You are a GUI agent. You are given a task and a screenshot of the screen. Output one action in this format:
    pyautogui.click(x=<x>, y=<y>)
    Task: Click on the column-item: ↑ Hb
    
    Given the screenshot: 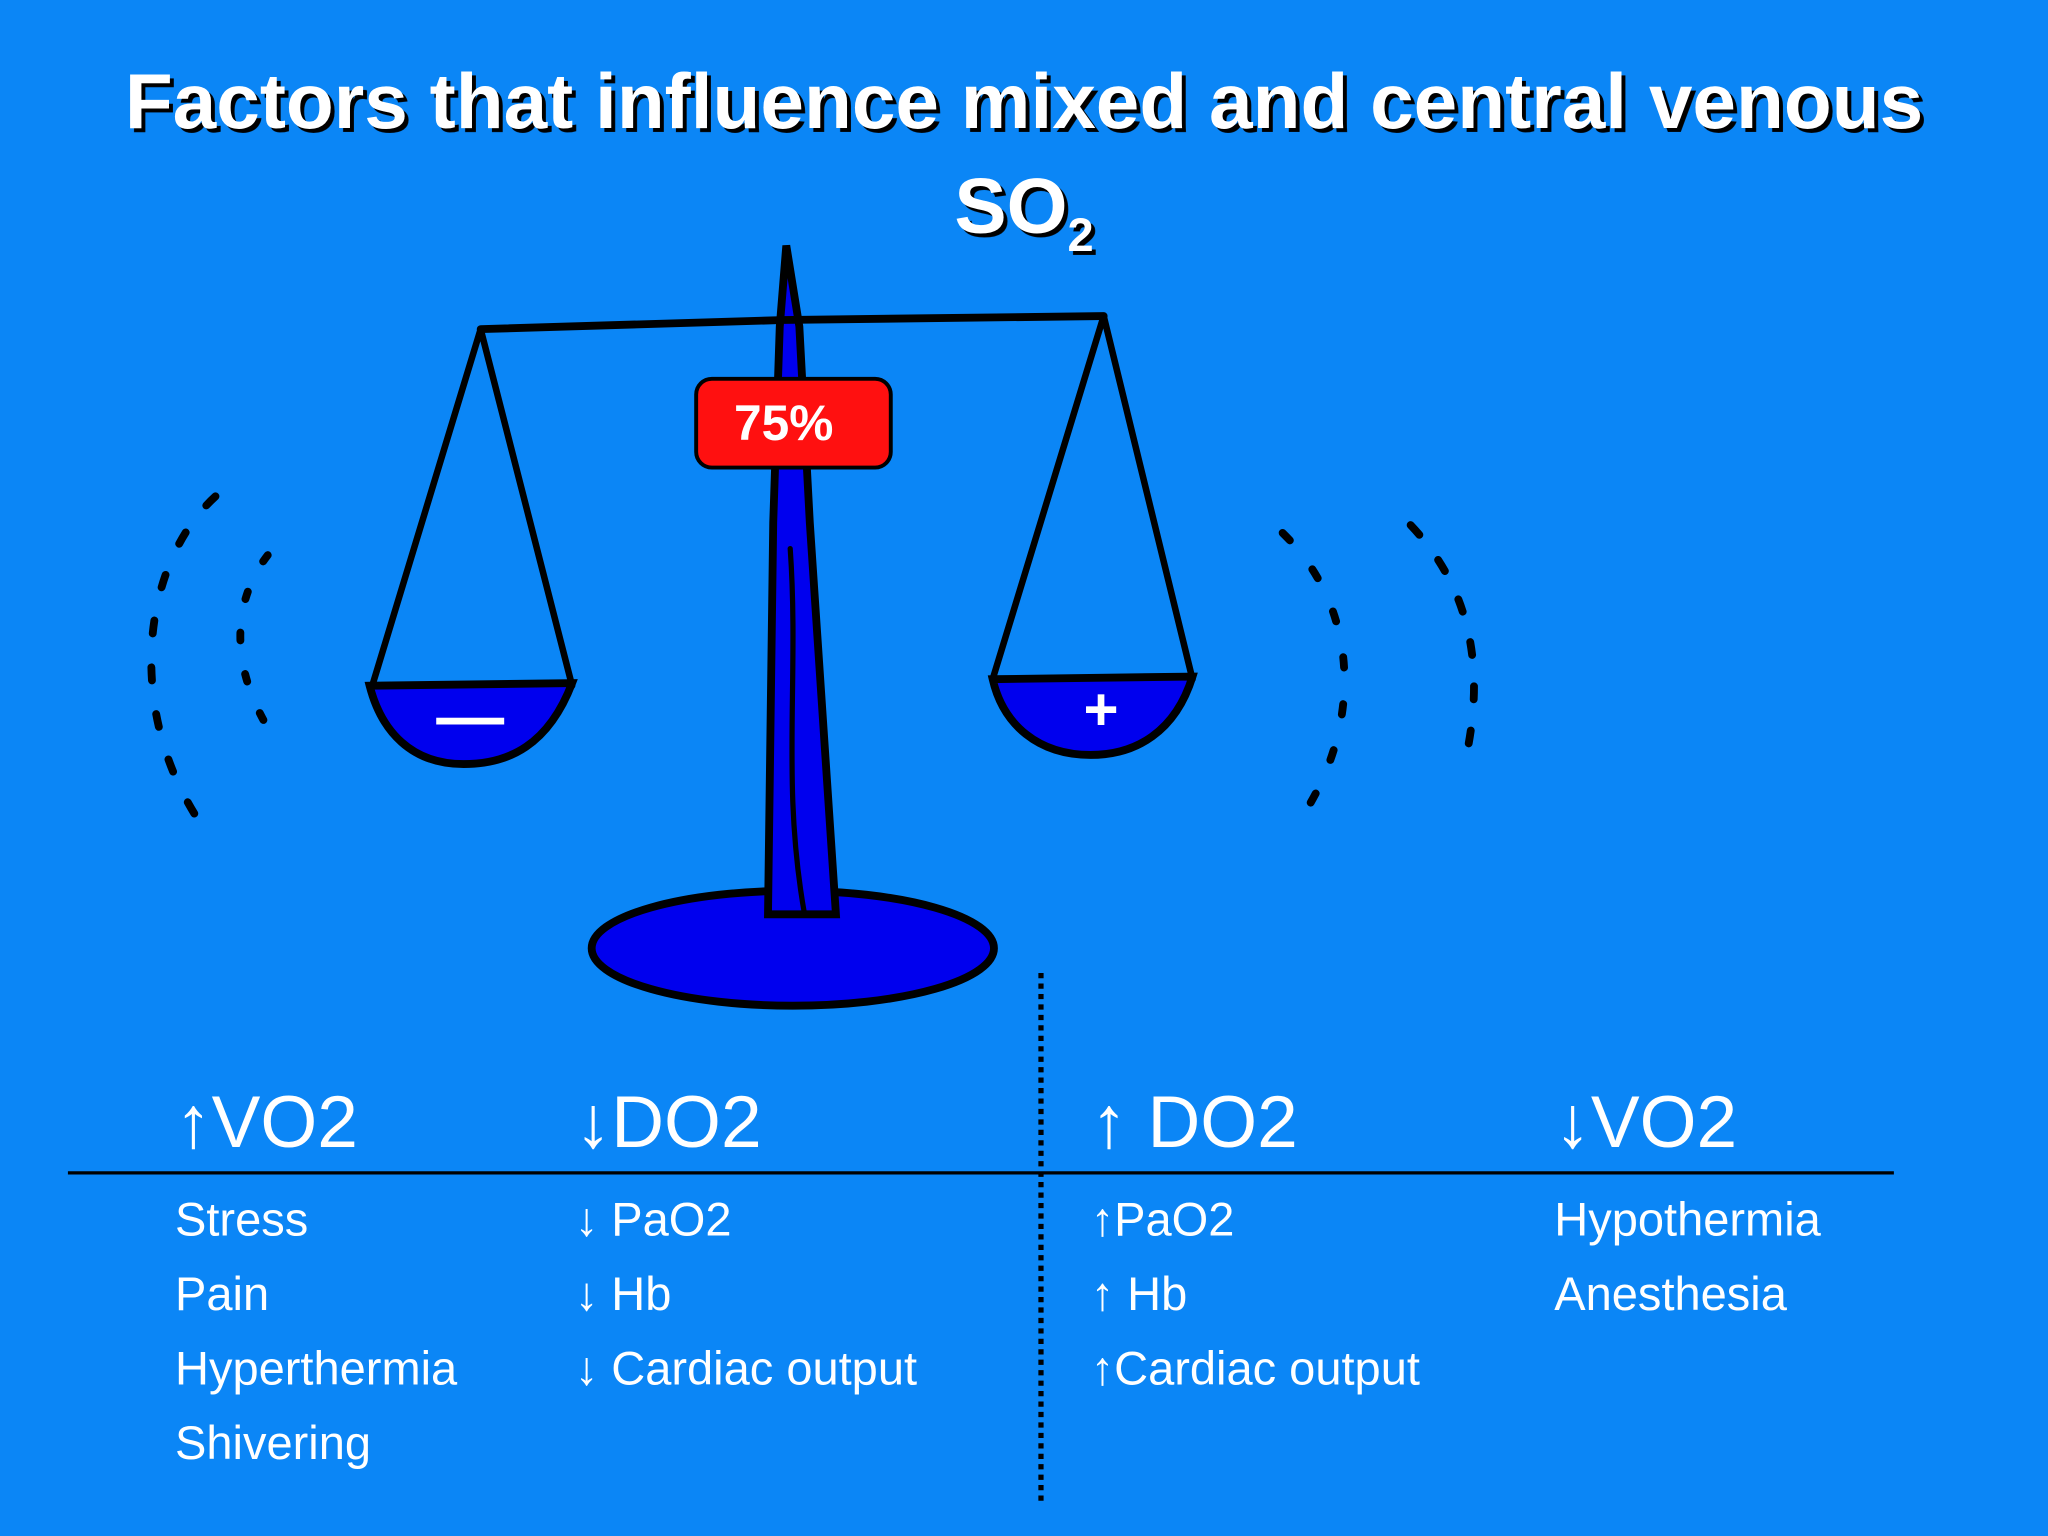 What is the action you would take?
    pyautogui.click(x=1139, y=1293)
    